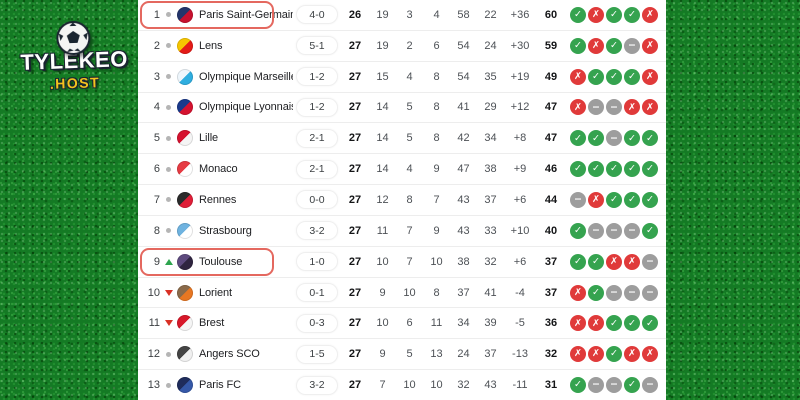 This screenshot has width=800, height=400. What do you see at coordinates (409, 385) in the screenshot?
I see `draws: 10` at bounding box center [409, 385].